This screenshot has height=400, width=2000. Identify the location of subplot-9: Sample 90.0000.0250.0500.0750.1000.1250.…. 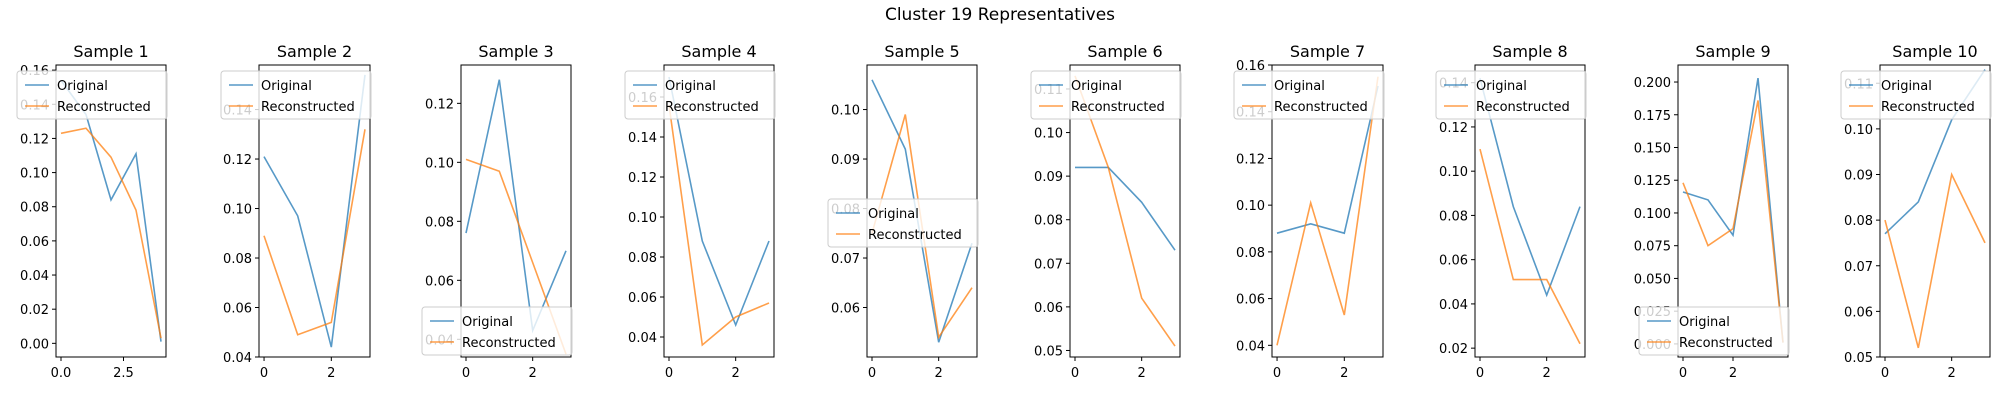
(1712, 211).